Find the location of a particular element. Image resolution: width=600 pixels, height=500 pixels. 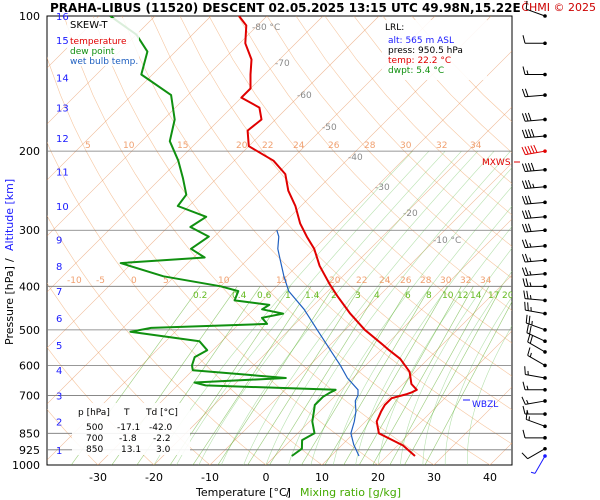

altitude-tick-label: 10 is located at coordinates (62, 207).